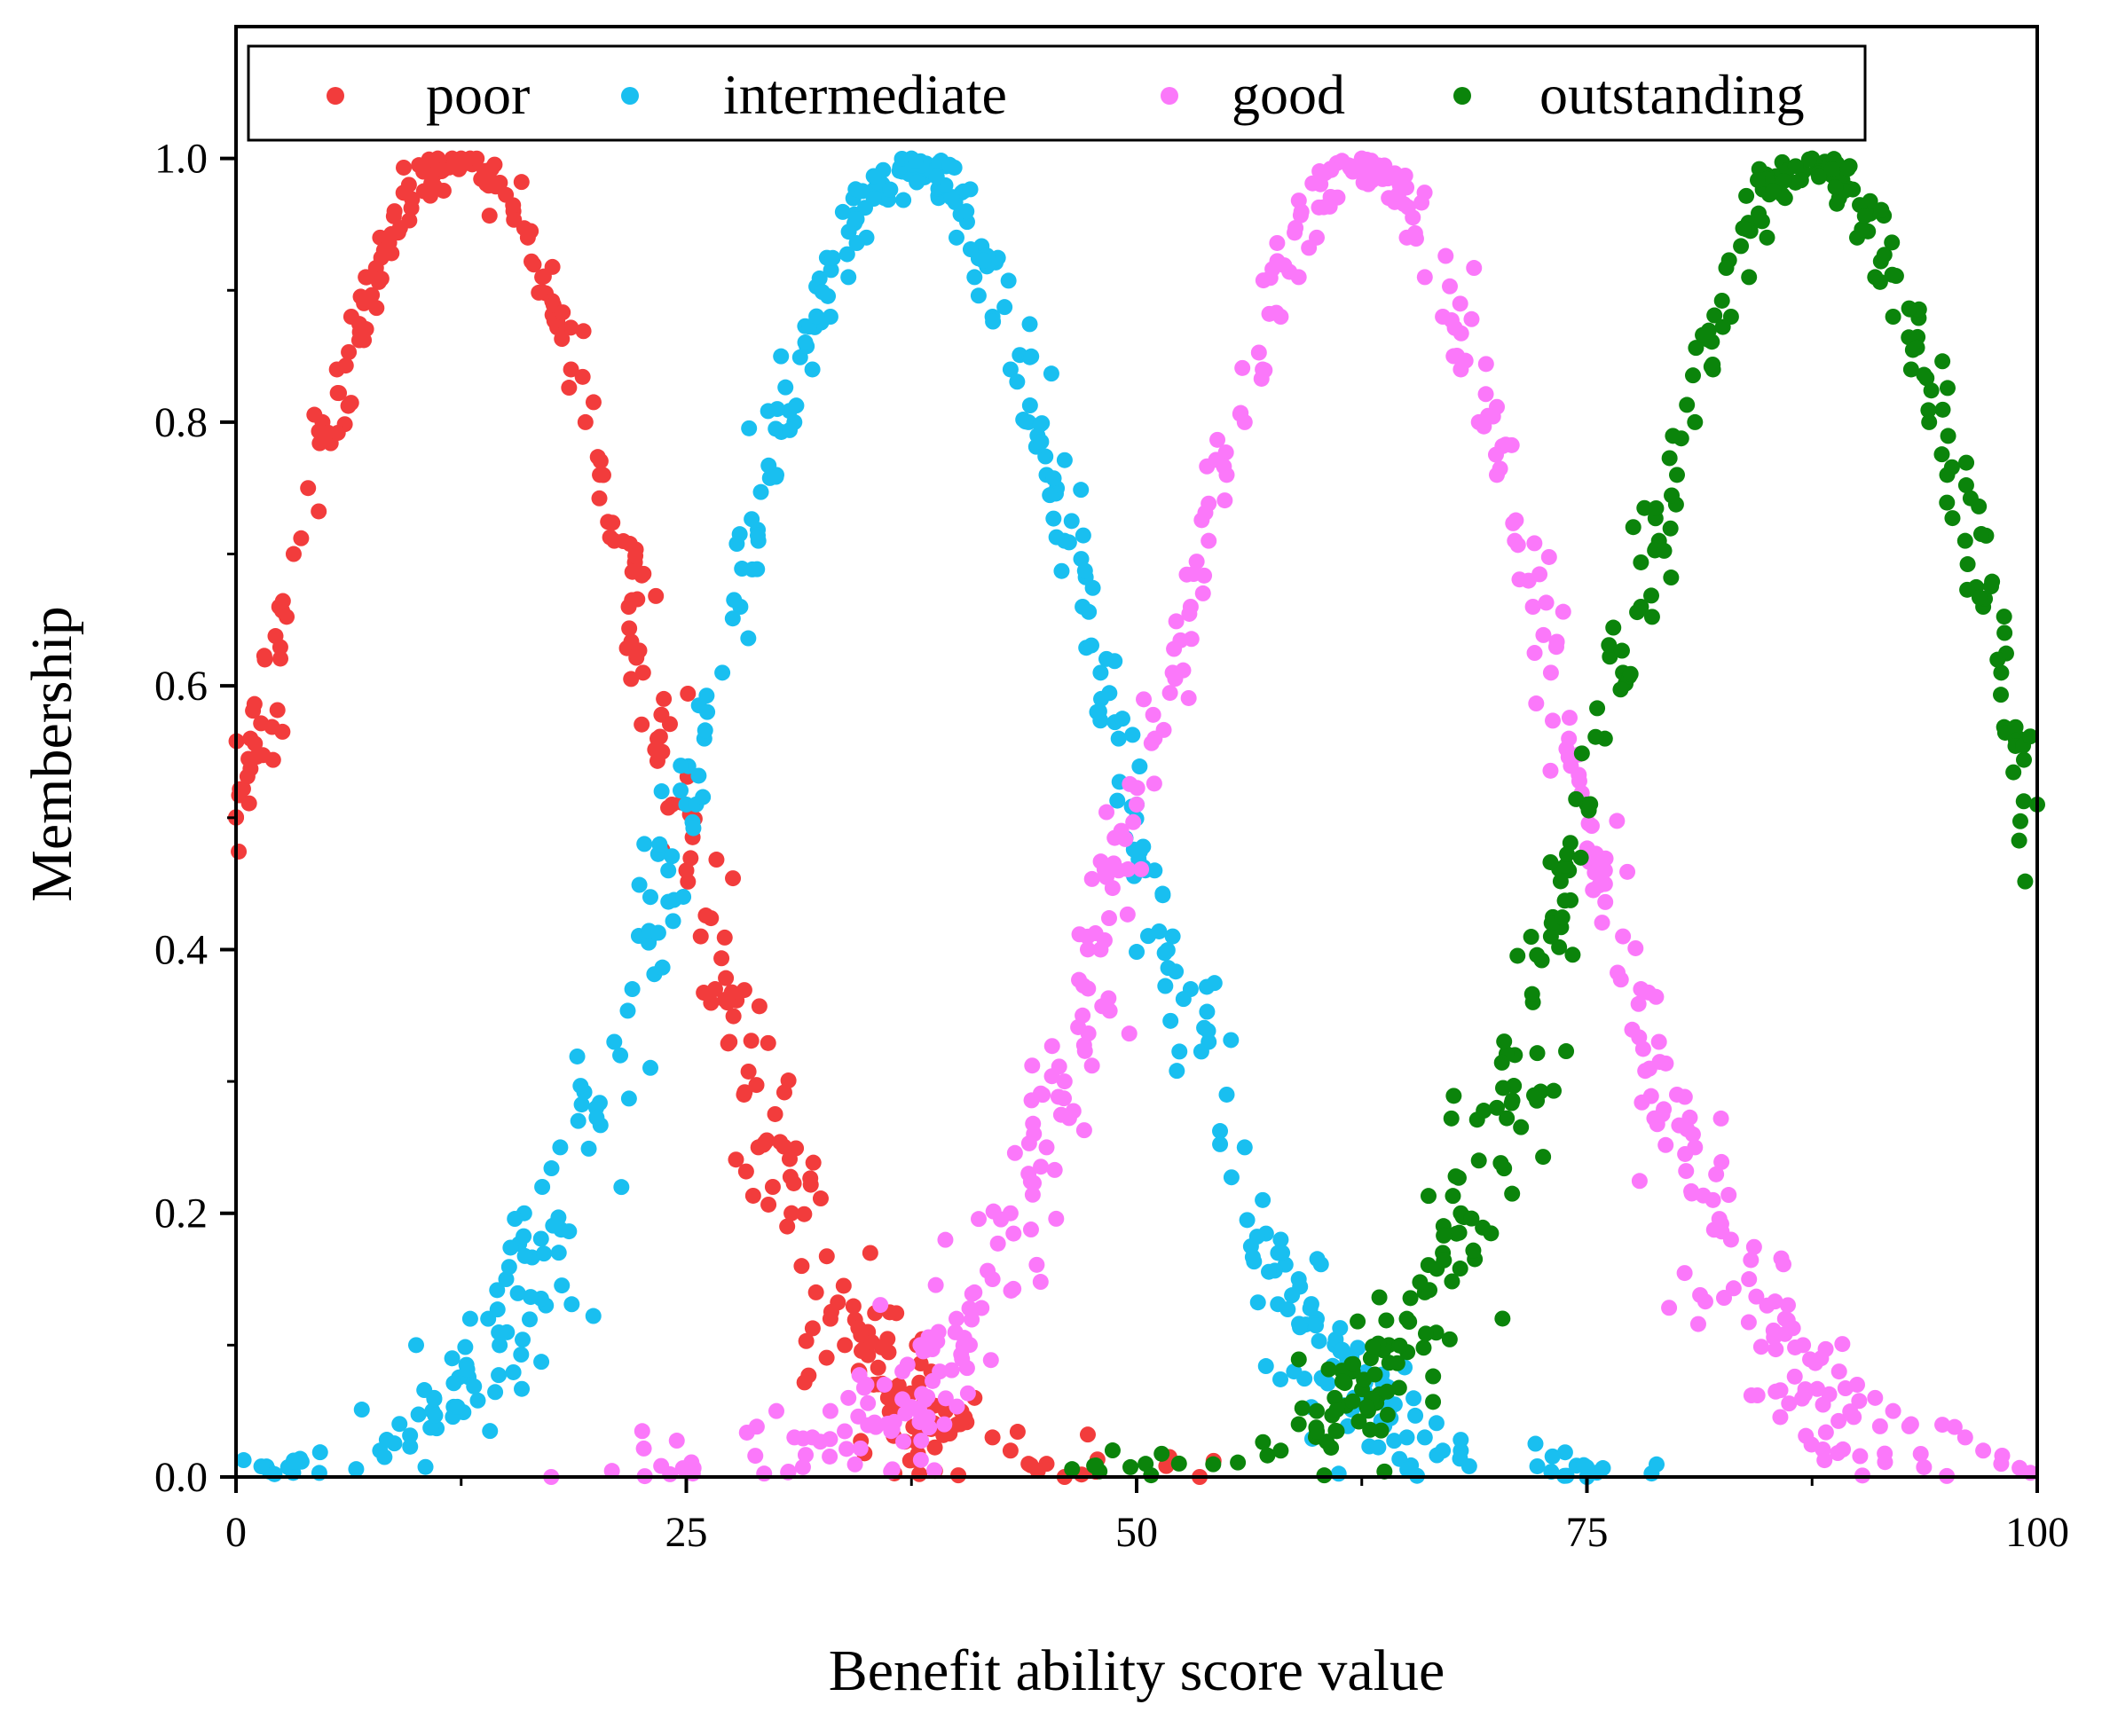 Image resolution: width=2102 pixels, height=1736 pixels. I want to click on legend-box, so click(1057, 93).